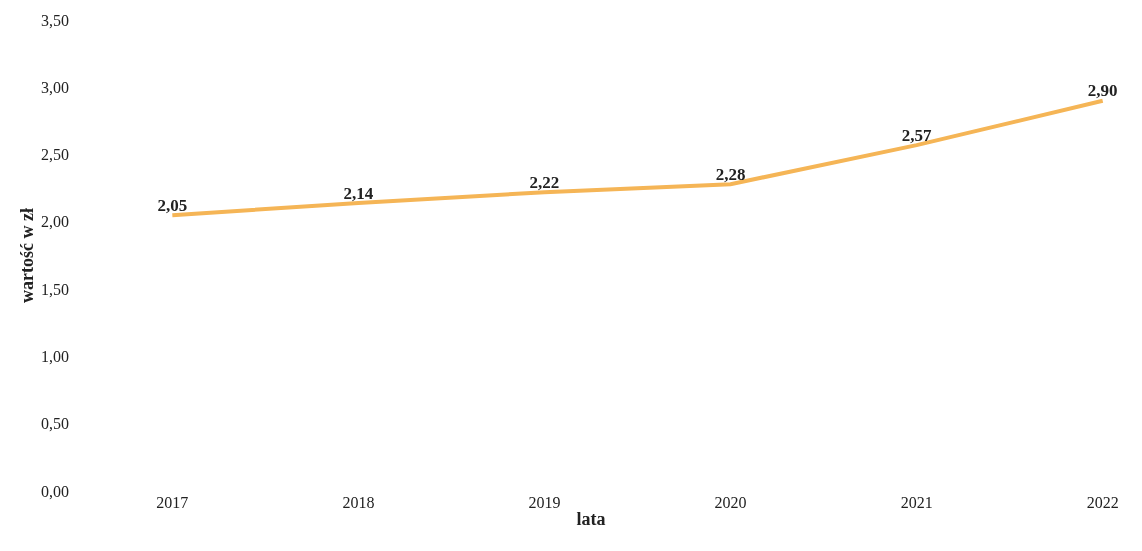 This screenshot has height=551, width=1142. Describe the element at coordinates (55, 289) in the screenshot. I see `y-tick-label: 1,50` at that location.